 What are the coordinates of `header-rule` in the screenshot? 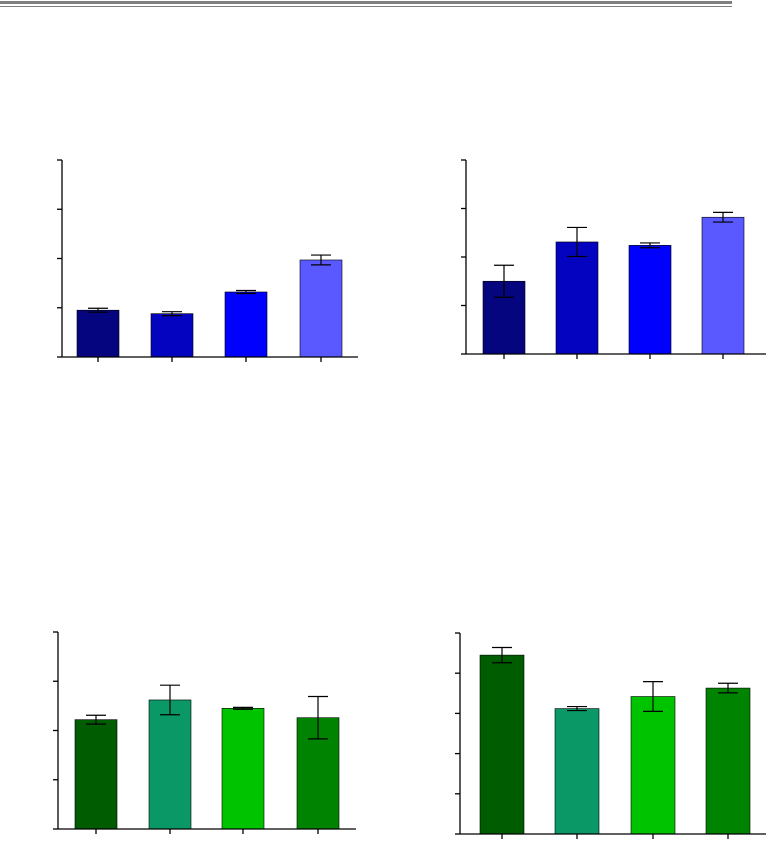 It's located at (366, 4).